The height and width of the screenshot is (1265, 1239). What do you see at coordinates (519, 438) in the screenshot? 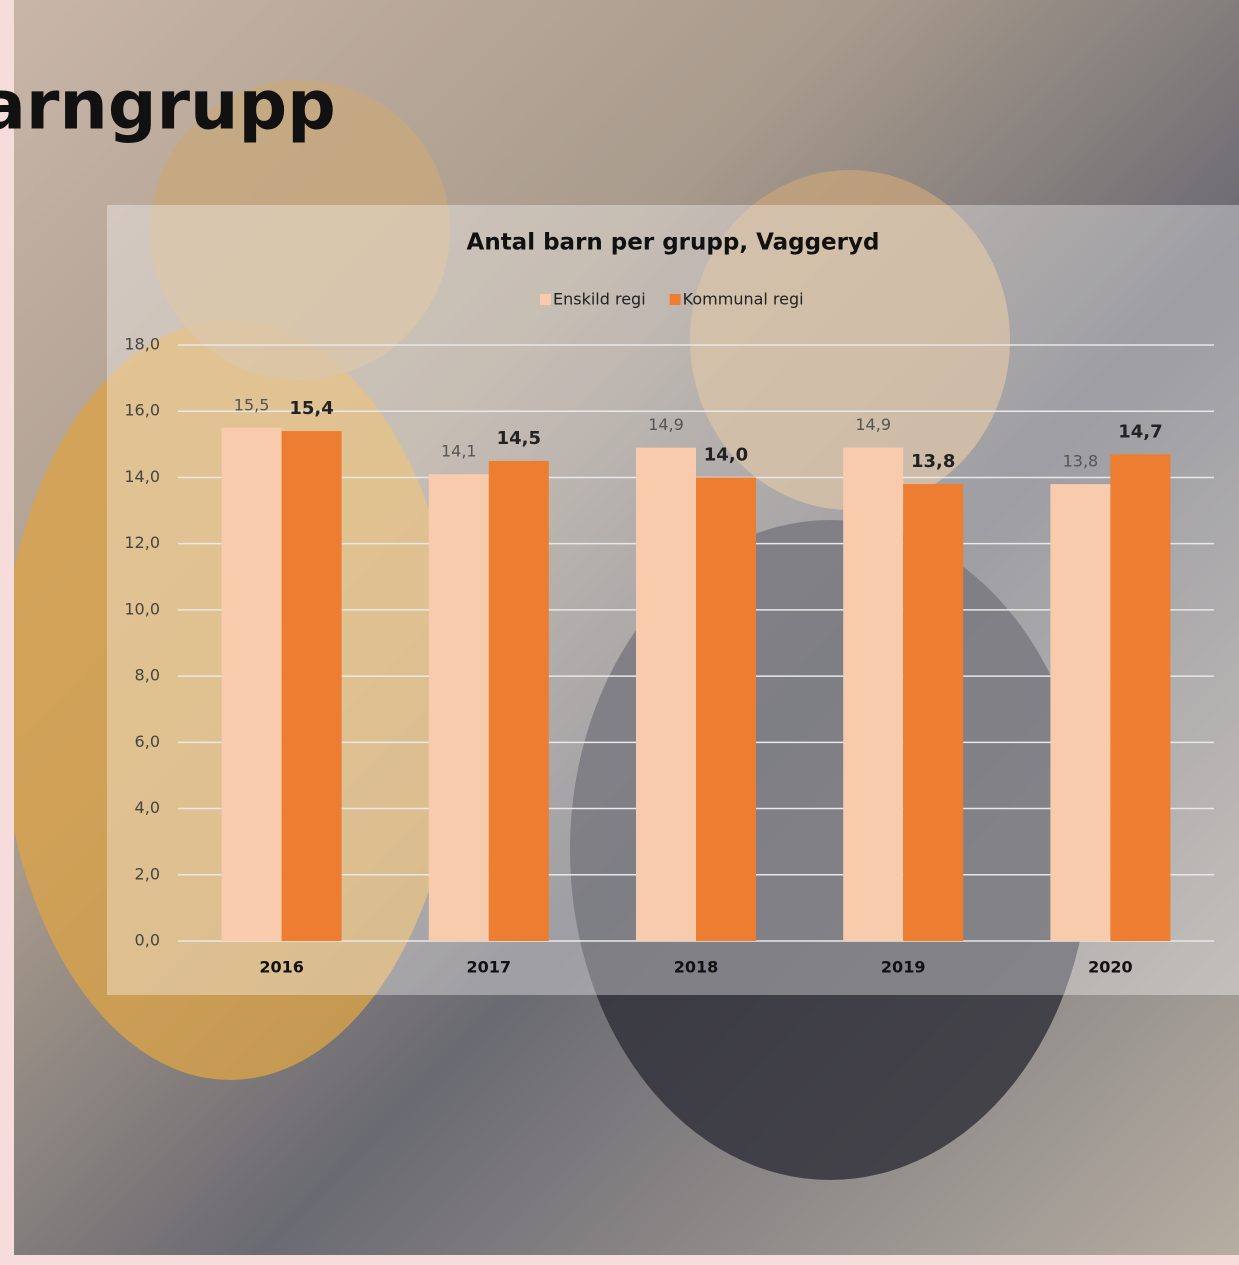
I see `data-label: 14,5` at bounding box center [519, 438].